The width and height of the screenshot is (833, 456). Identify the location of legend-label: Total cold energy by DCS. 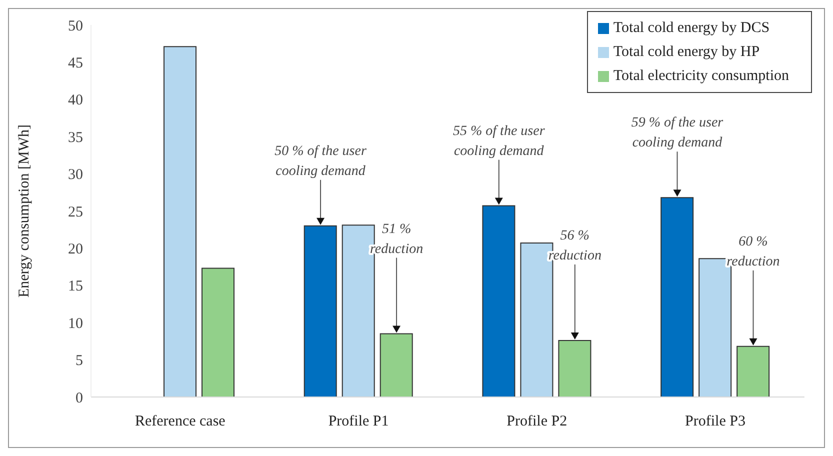
(691, 28).